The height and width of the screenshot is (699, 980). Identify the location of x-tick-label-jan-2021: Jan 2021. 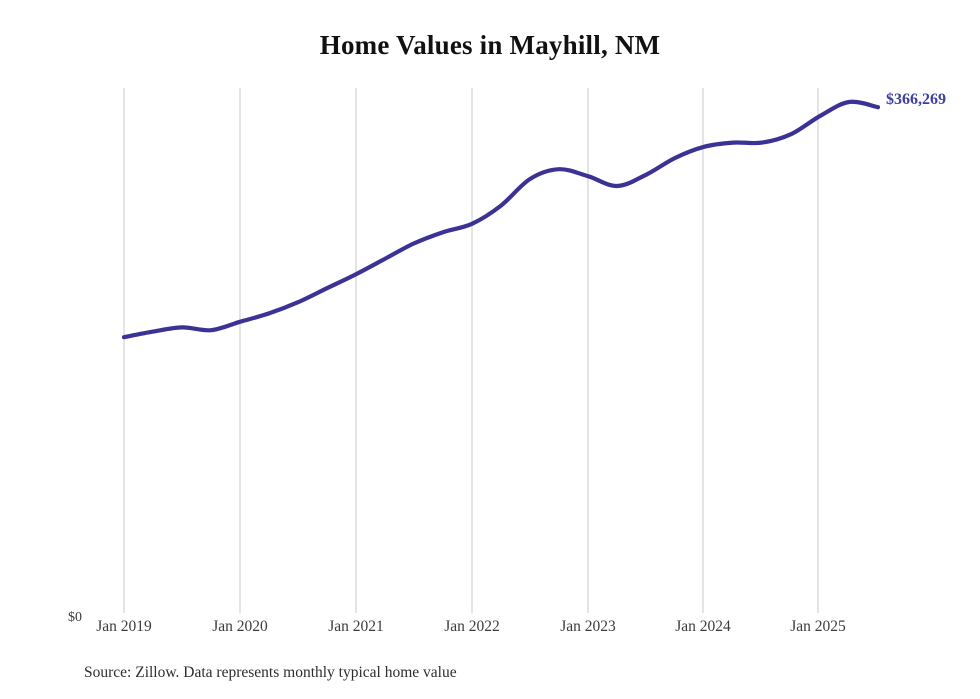
(356, 626).